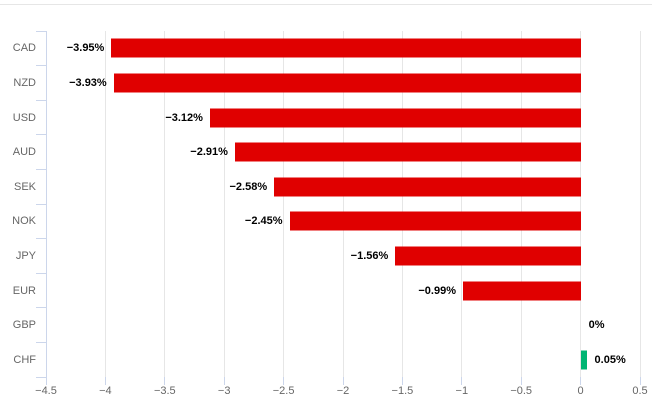 This screenshot has width=652, height=412. Describe the element at coordinates (46, 391) in the screenshot. I see `x-axis-tick-label: −4.5` at that location.